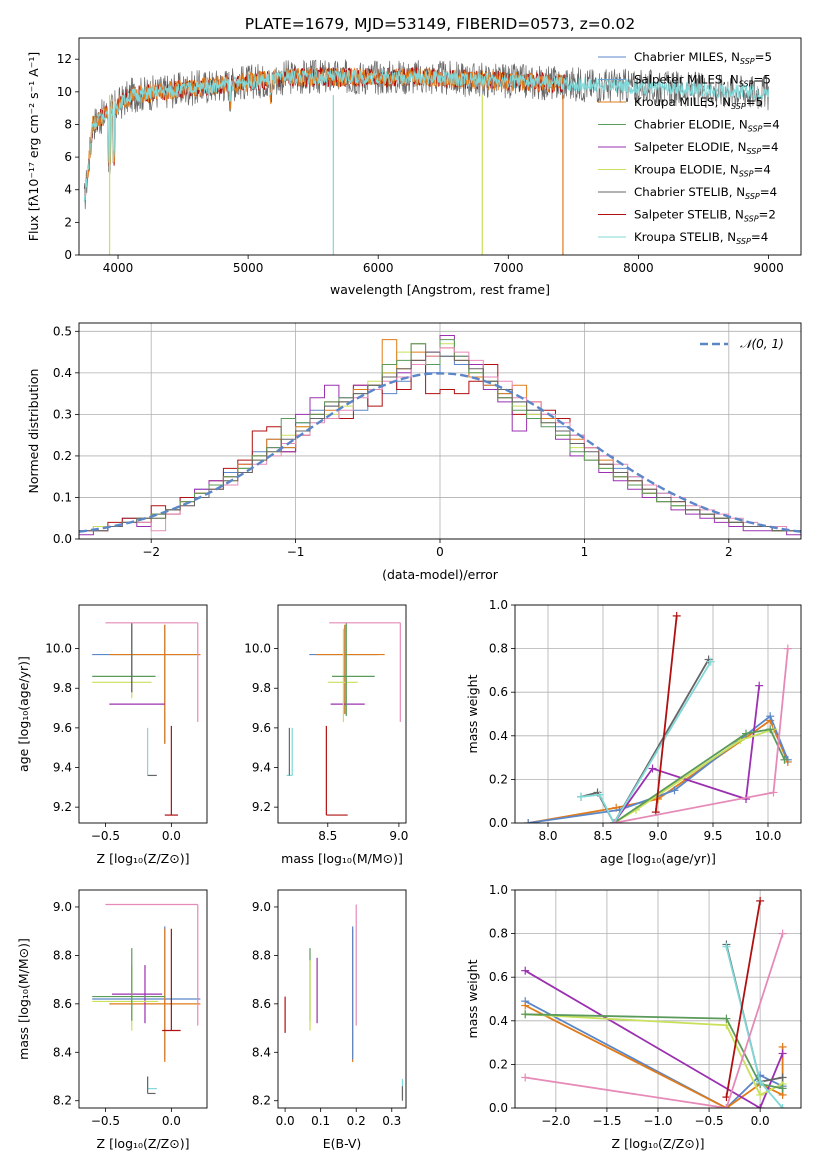  What do you see at coordinates (706, 148) in the screenshot?
I see `legend-label: Salpeter ELODIE, NSSP=4` at bounding box center [706, 148].